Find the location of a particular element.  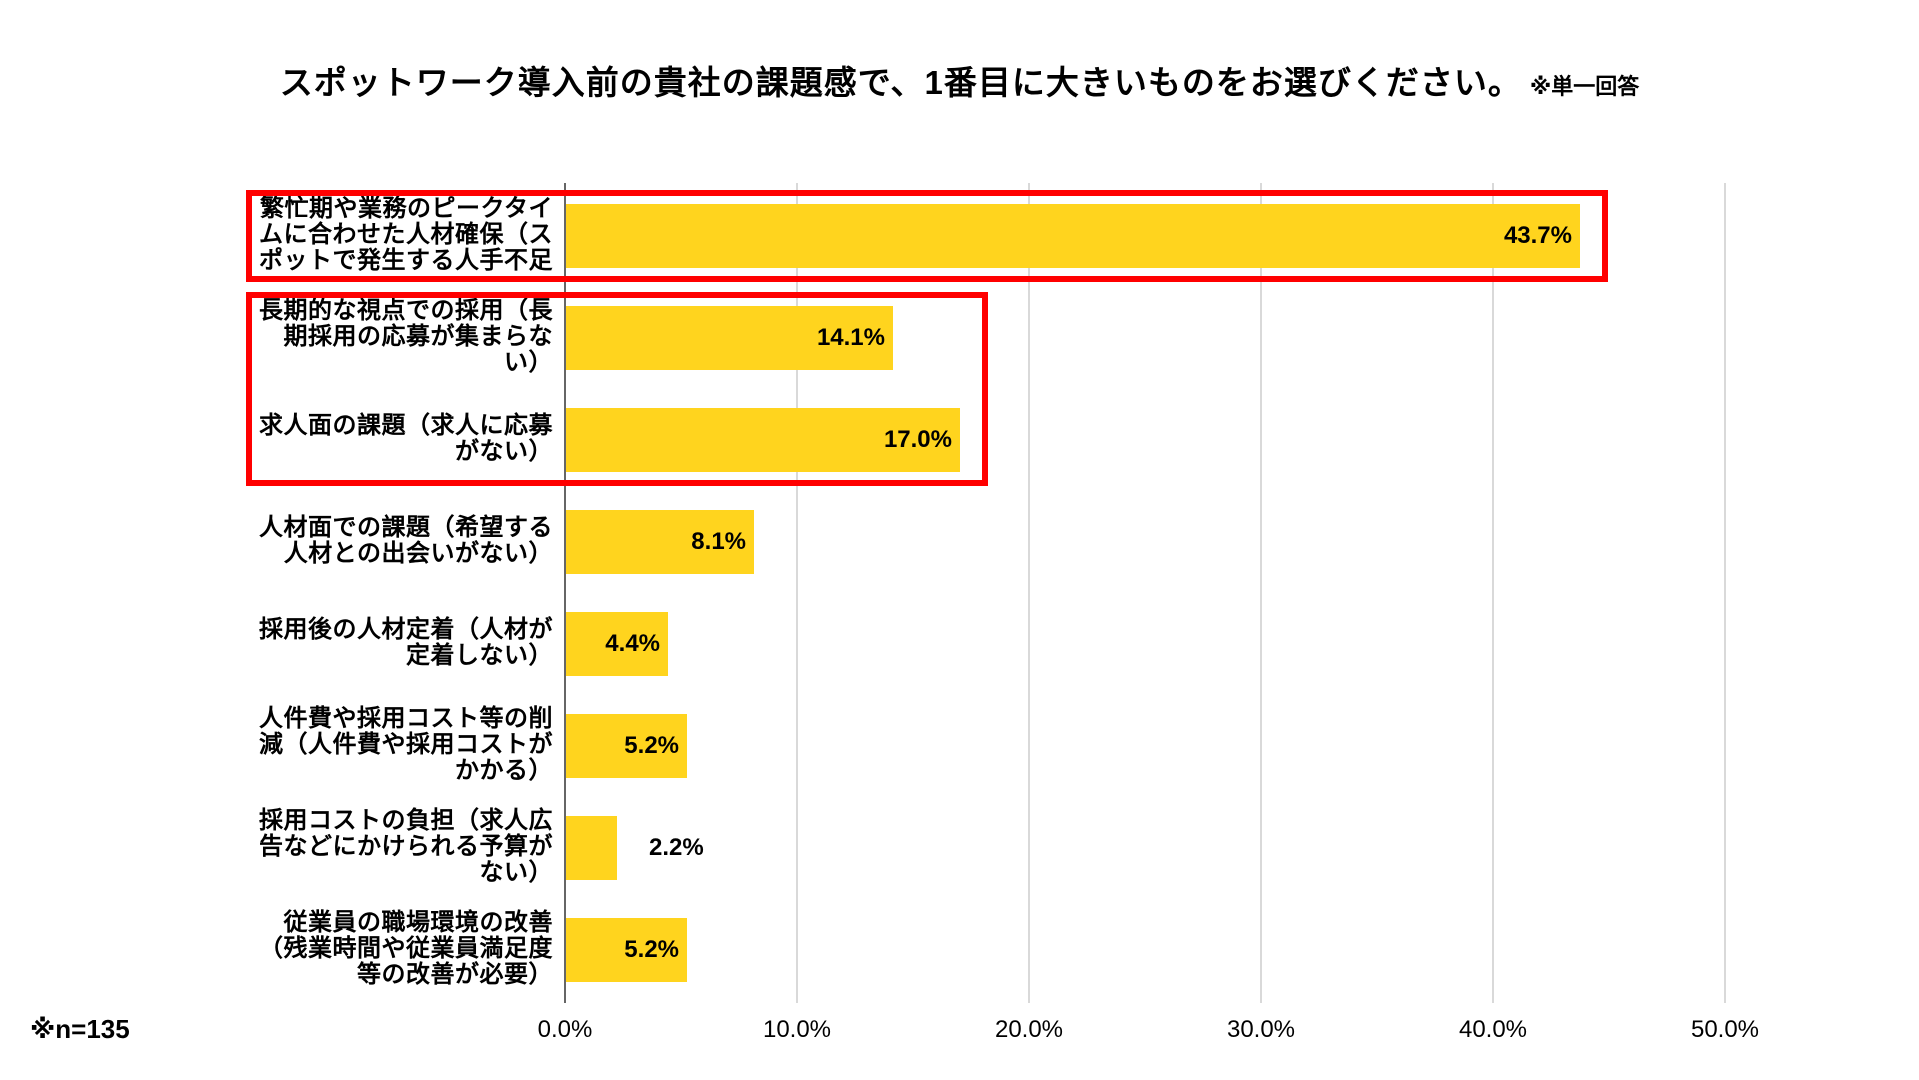

category-label-line: 従業員の職場環境の改善 is located at coordinates (418, 922).